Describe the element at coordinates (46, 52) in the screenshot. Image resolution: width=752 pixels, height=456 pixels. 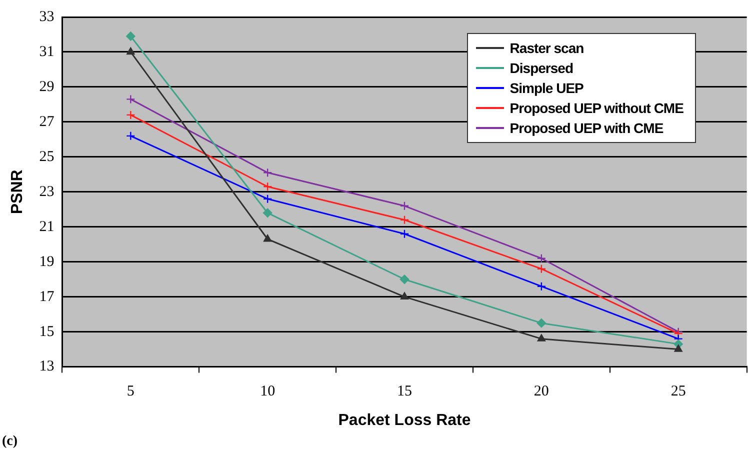
I see `y-tick-label: 31` at that location.